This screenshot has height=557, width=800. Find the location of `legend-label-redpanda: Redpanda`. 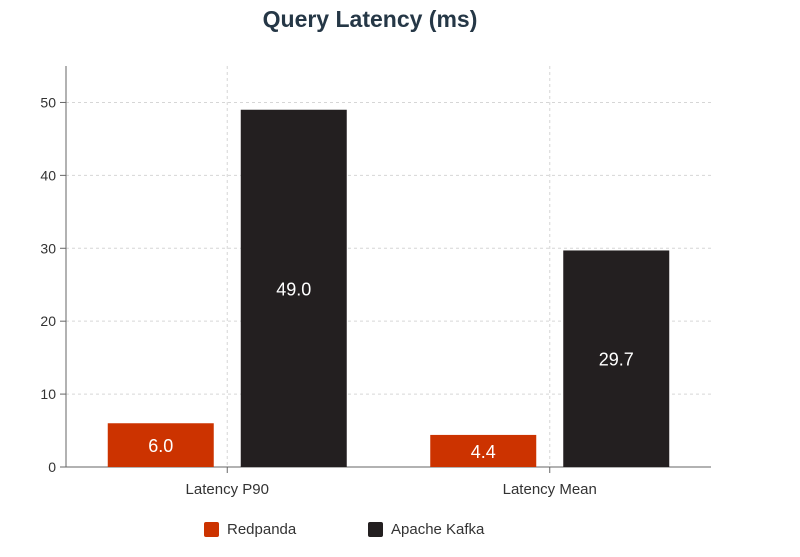

legend-label-redpanda: Redpanda is located at coordinates (262, 529).